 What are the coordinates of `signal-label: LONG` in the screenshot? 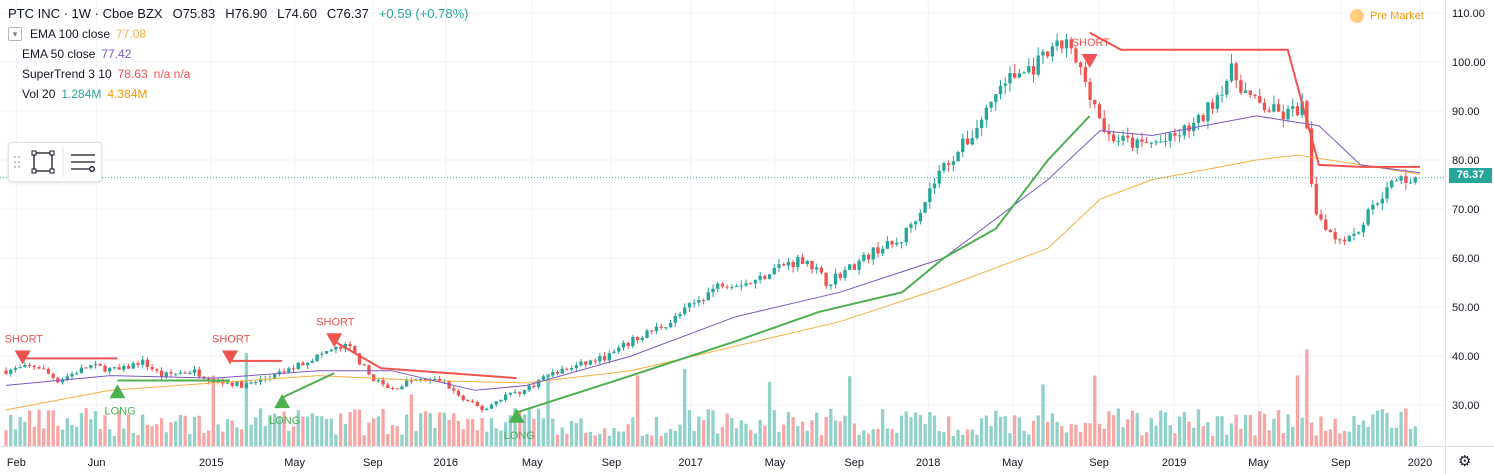 It's located at (519, 436).